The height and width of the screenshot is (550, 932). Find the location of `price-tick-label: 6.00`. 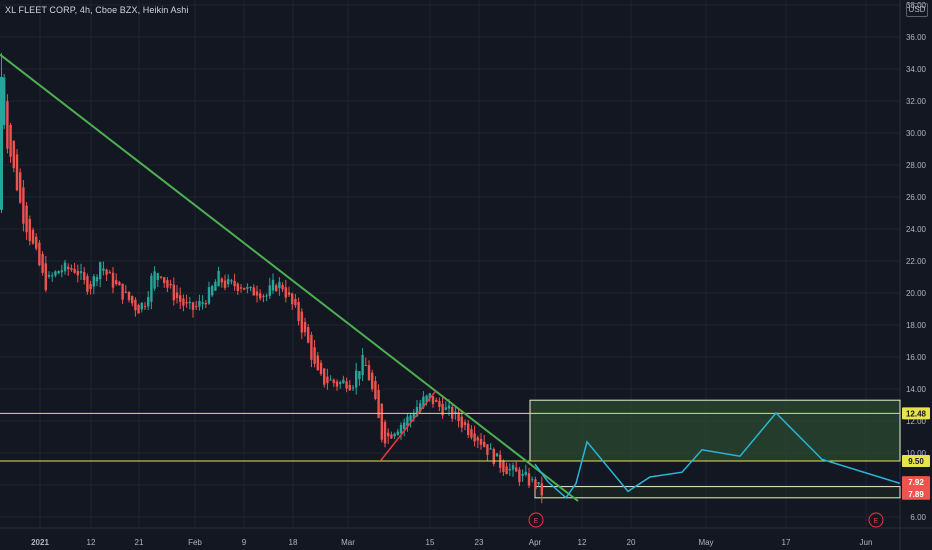

price-tick-label: 6.00 is located at coordinates (918, 517).